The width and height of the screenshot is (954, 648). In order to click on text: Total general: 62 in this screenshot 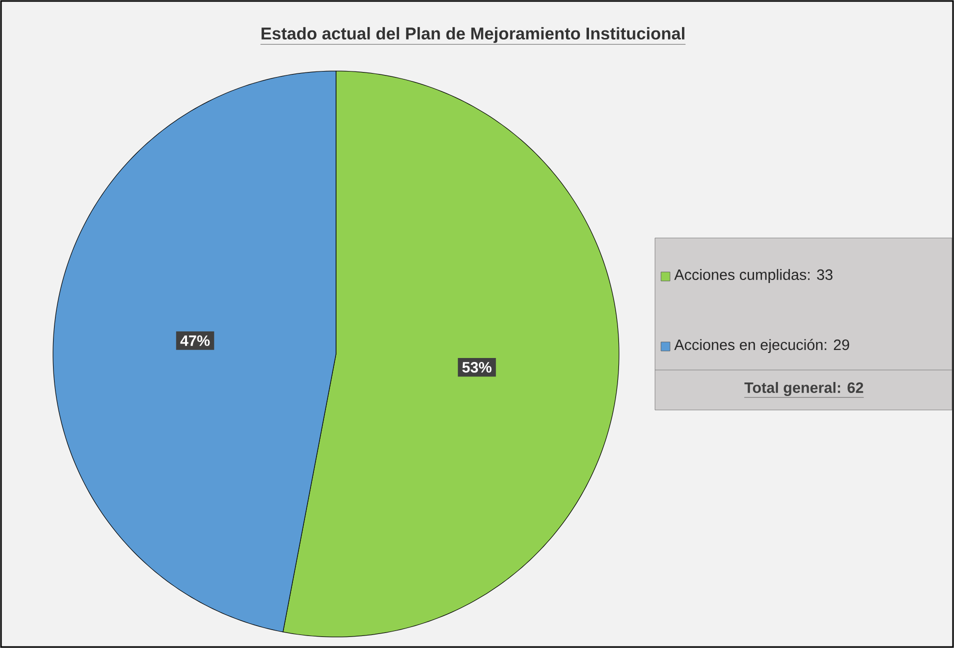, I will do `click(804, 389)`.